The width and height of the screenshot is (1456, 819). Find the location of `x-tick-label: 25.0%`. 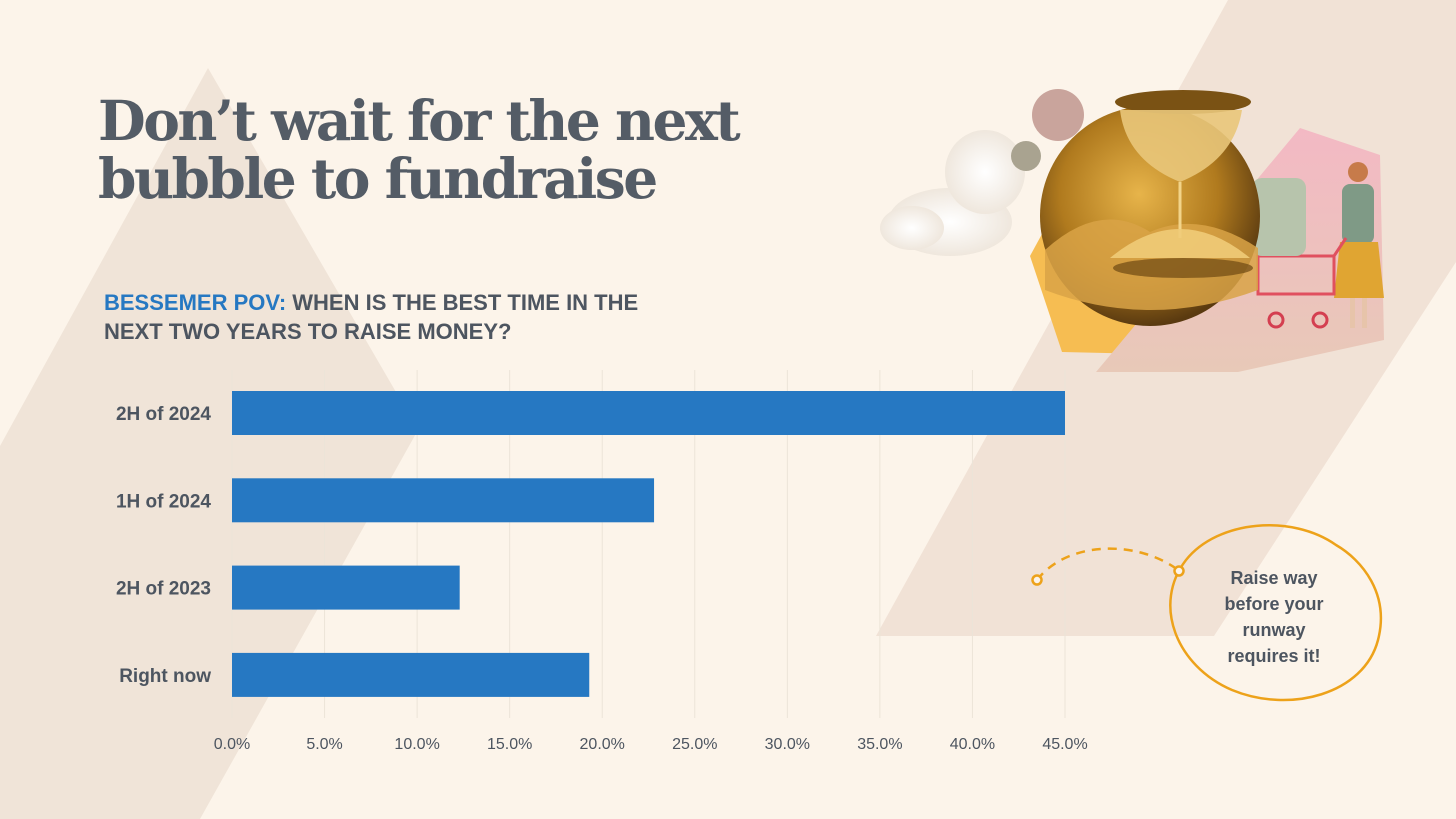

x-tick-label: 25.0% is located at coordinates (694, 744).